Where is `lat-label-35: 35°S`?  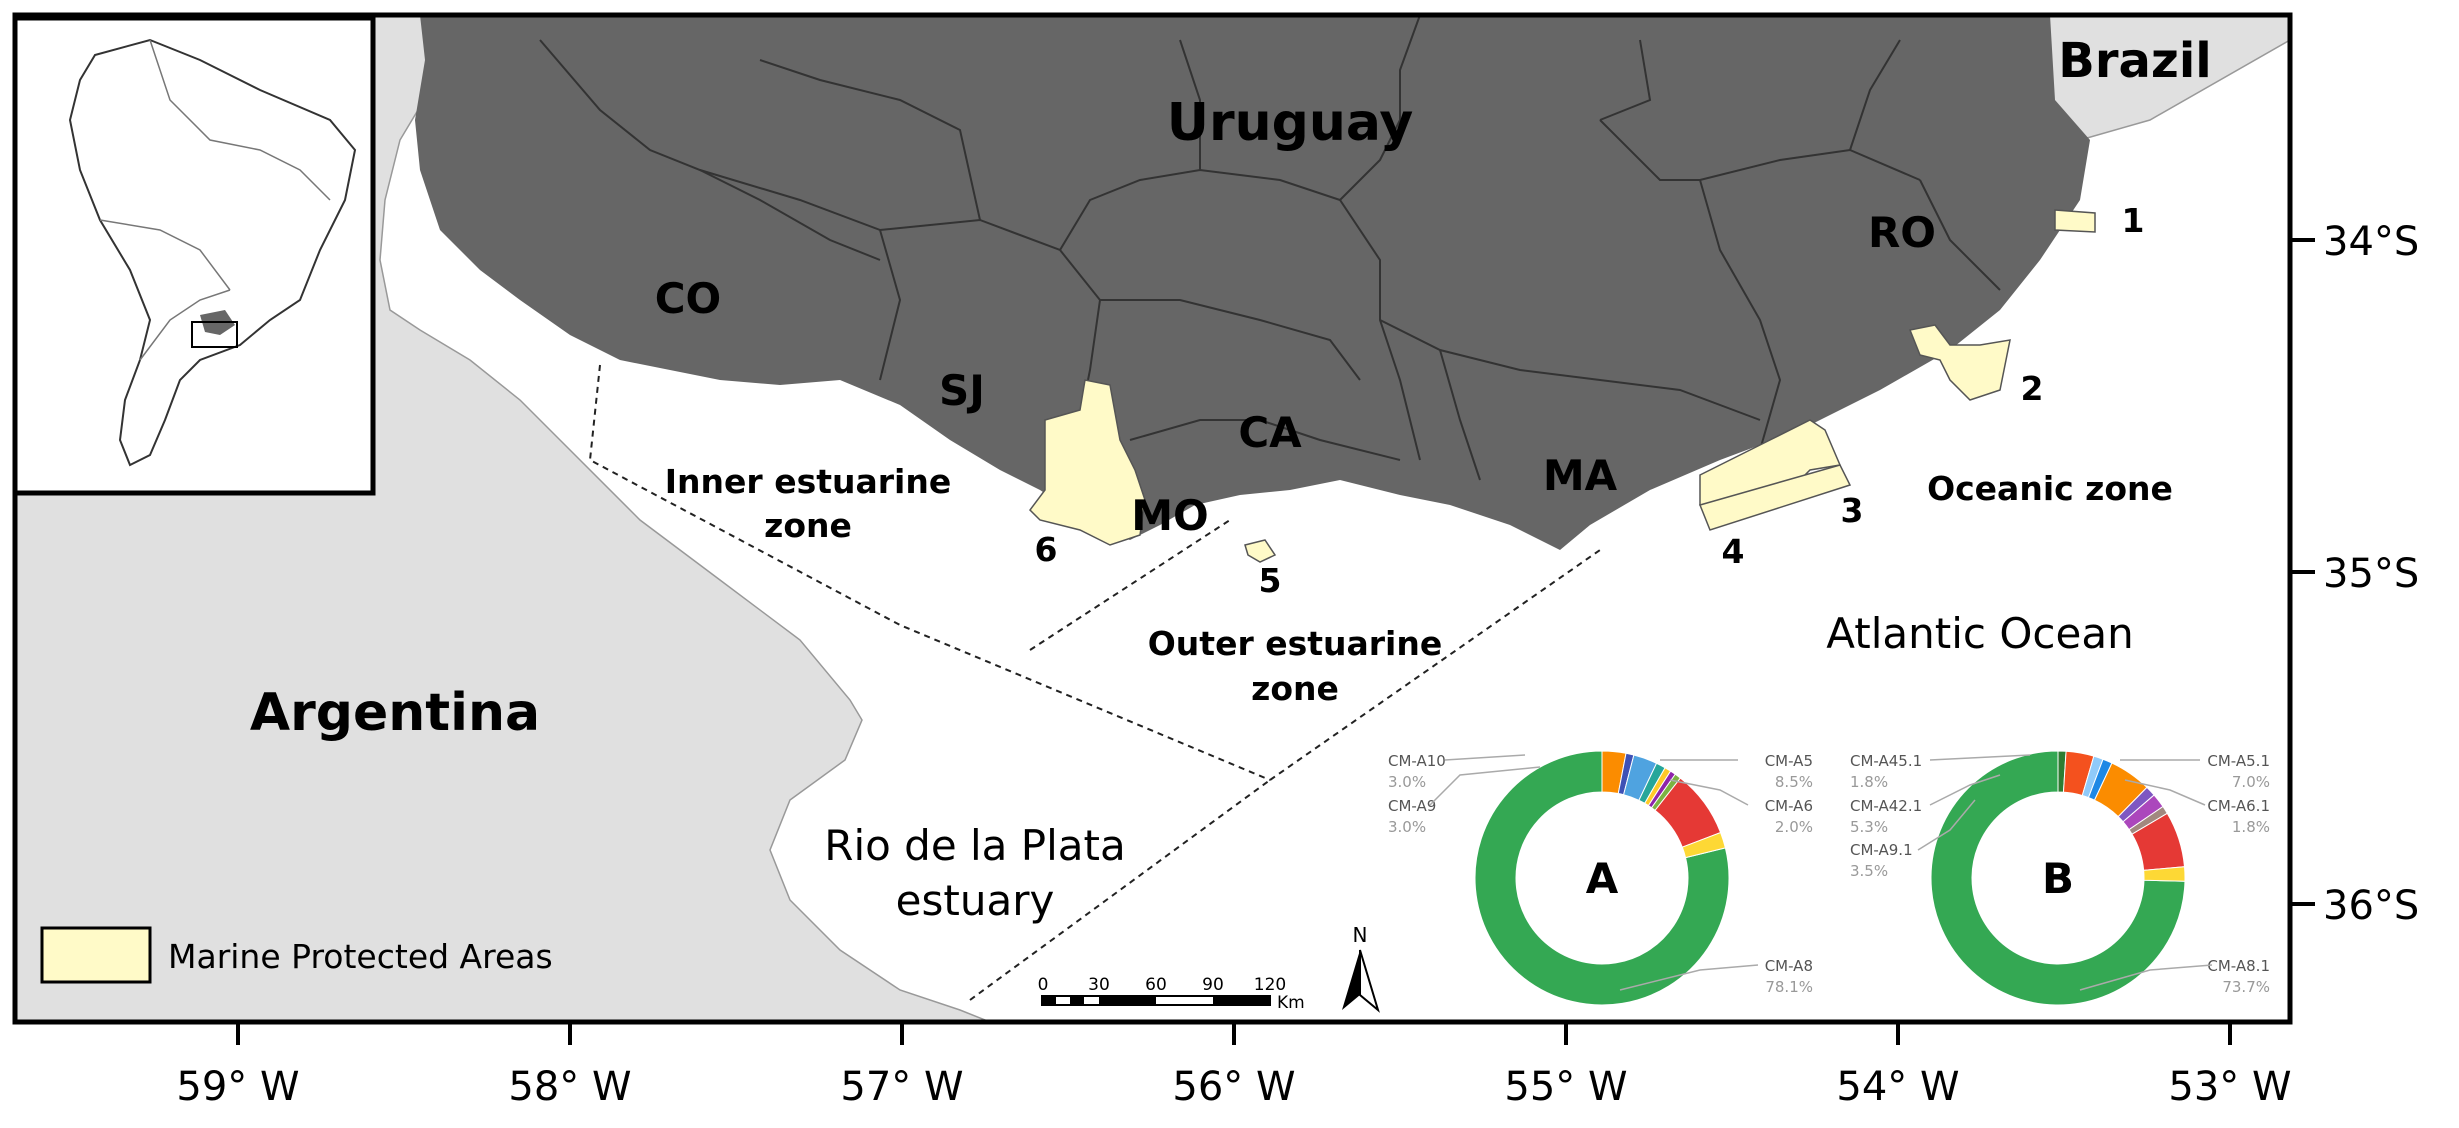
lat-label-35: 35°S is located at coordinates (2371, 574).